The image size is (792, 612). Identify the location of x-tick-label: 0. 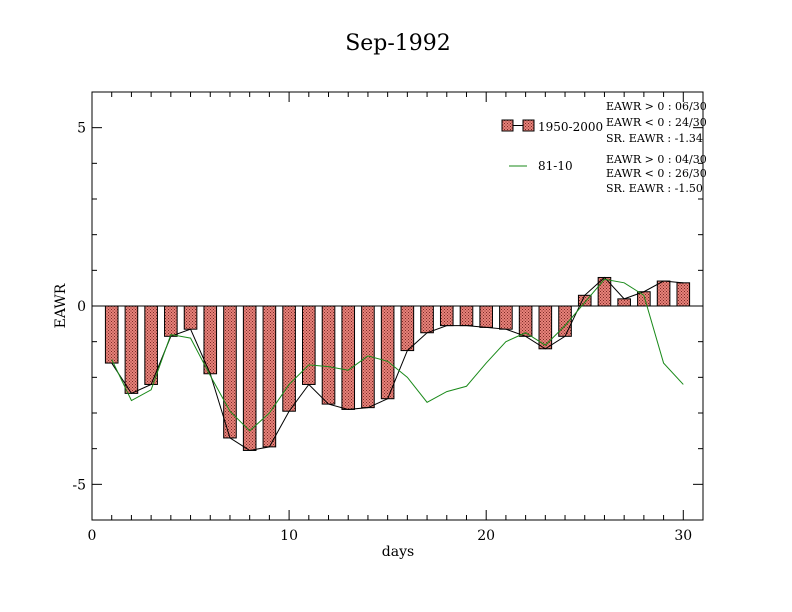
(92, 536).